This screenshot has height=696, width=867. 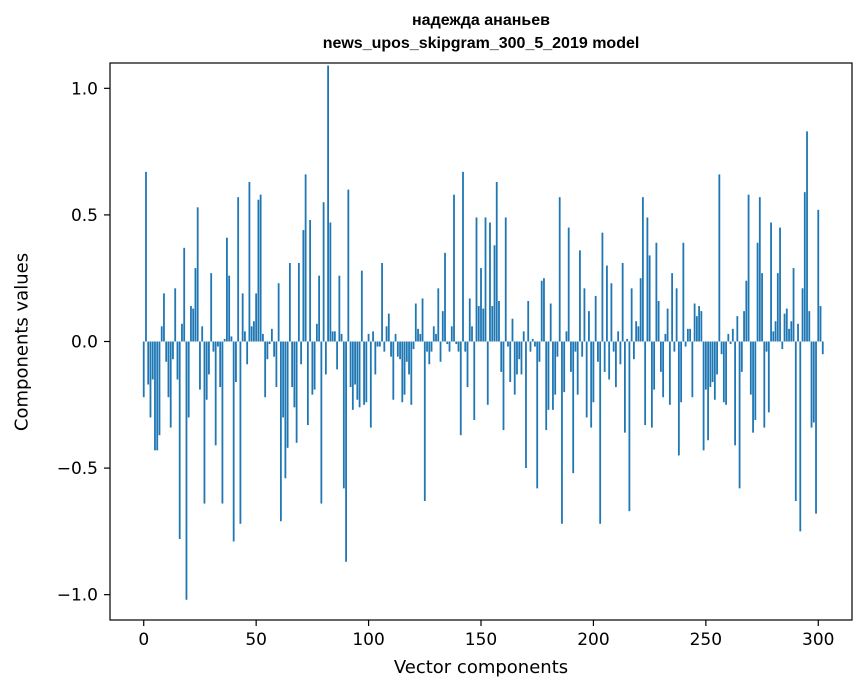 What do you see at coordinates (77, 596) in the screenshot?
I see `y-tick-label: −1.0` at bounding box center [77, 596].